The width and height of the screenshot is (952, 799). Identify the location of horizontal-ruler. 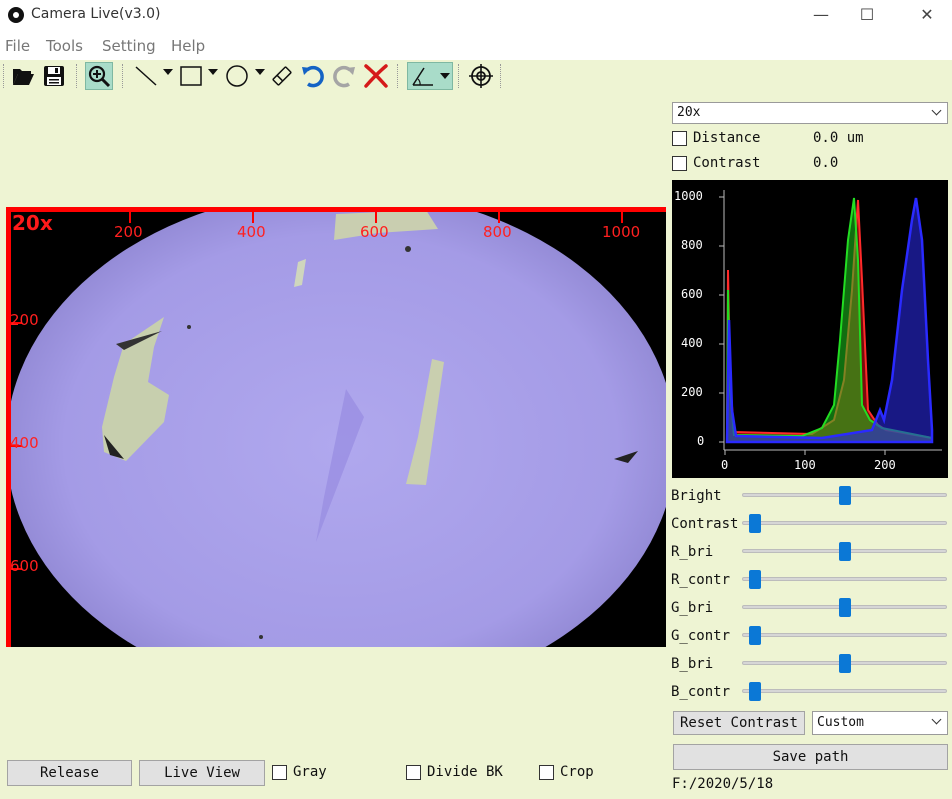
(336, 209).